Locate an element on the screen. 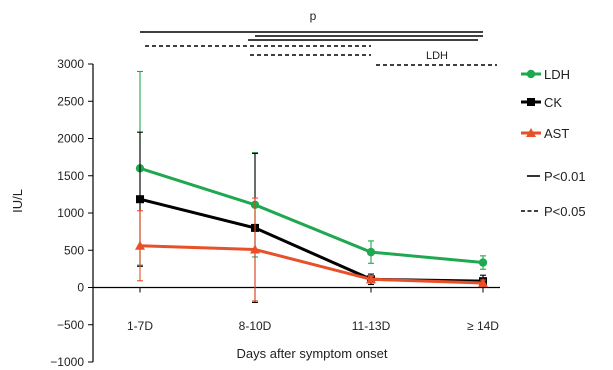 Image resolution: width=613 pixels, height=370 pixels. legend-label-ck: CK is located at coordinates (553, 102).